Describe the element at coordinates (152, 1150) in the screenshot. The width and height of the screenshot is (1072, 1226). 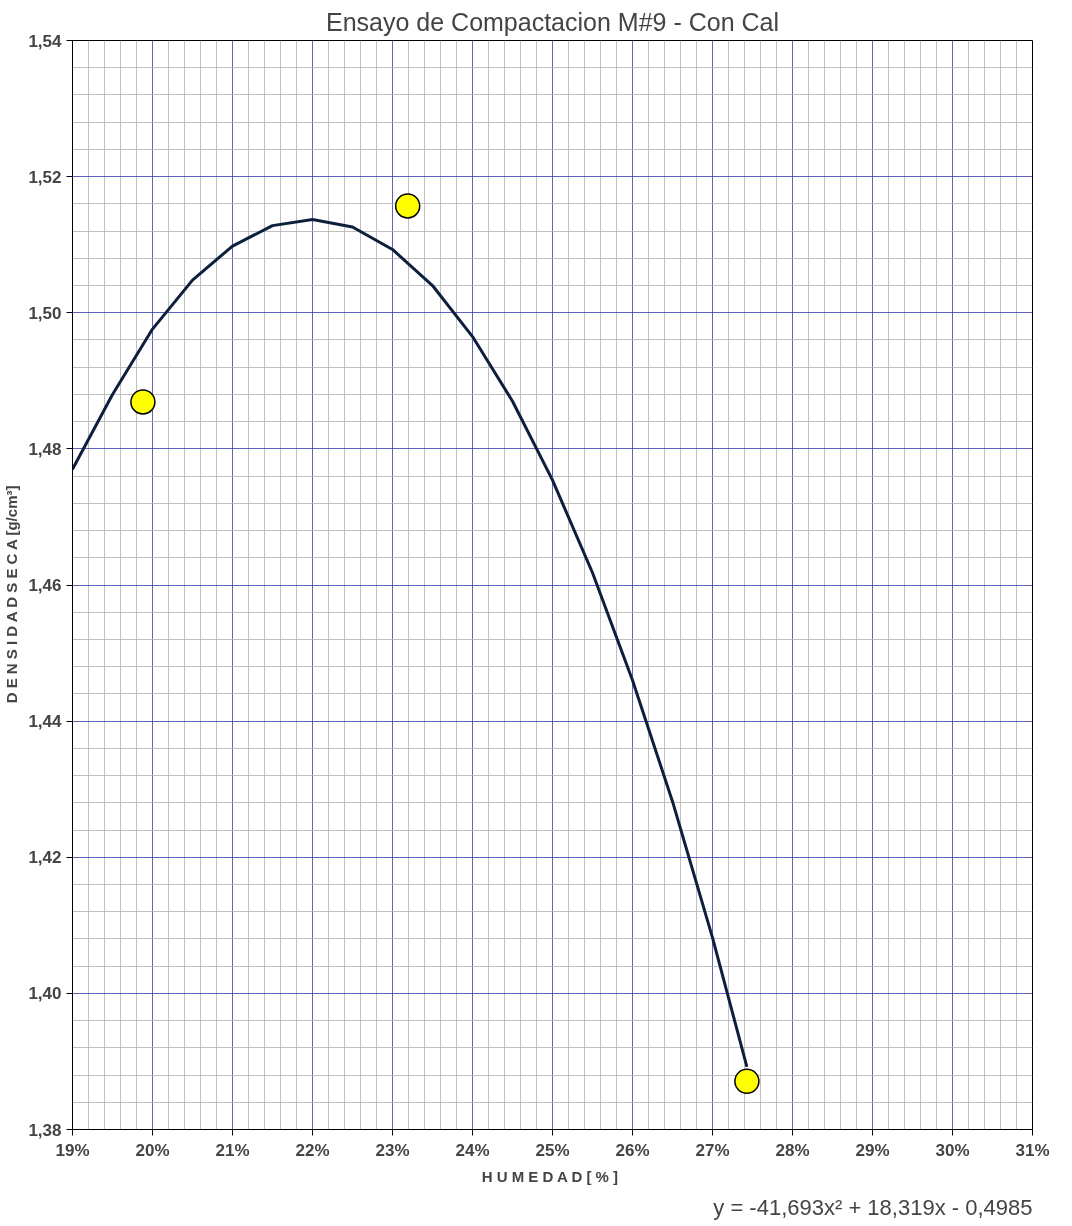
I see `x-tick-label: 20%` at that location.